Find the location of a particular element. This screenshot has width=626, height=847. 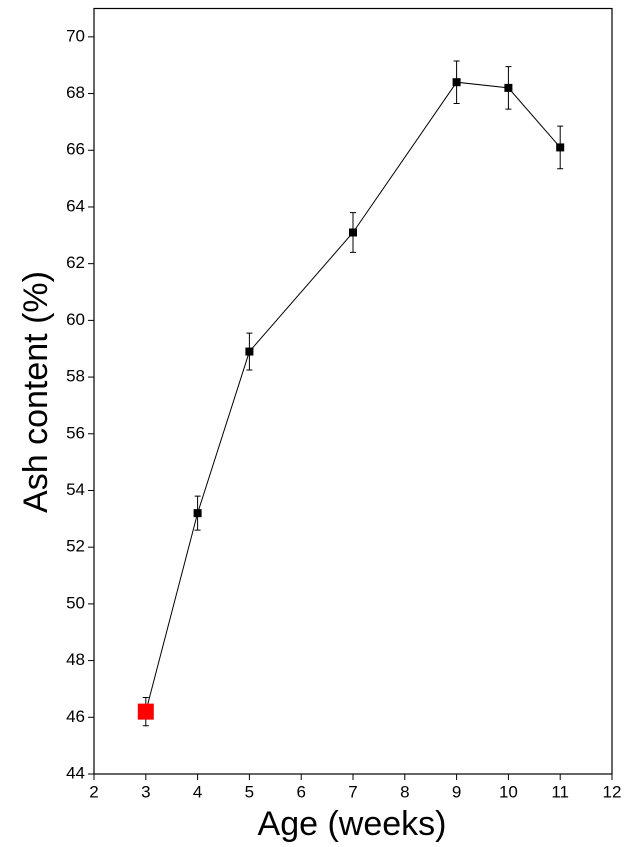

x-tick-label: 9 is located at coordinates (456, 791).